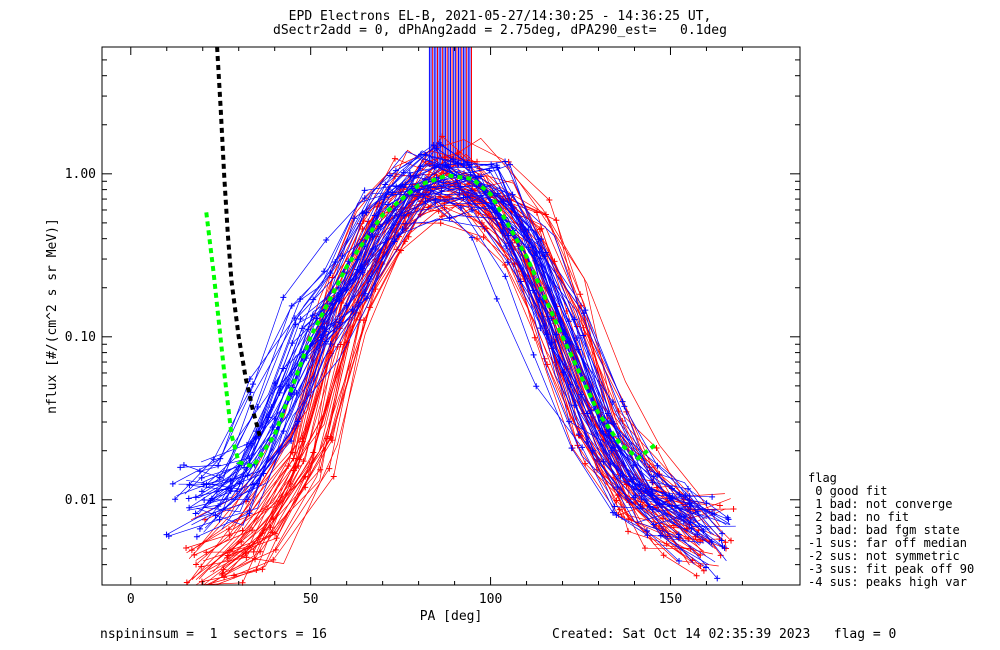 The image size is (1000, 650). I want to click on legend-item: -2 sus: not symmetric, so click(884, 556).